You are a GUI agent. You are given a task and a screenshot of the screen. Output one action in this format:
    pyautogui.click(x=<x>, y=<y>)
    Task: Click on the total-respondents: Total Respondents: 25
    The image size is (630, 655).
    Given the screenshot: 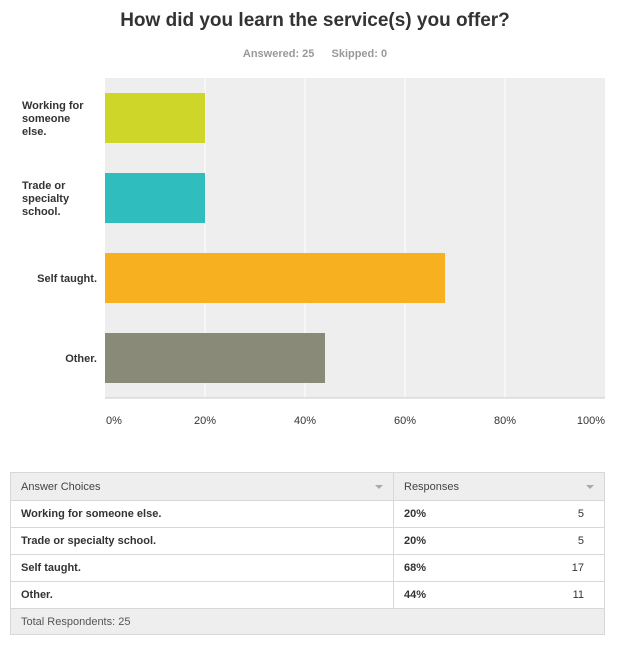 What is the action you would take?
    pyautogui.click(x=307, y=621)
    